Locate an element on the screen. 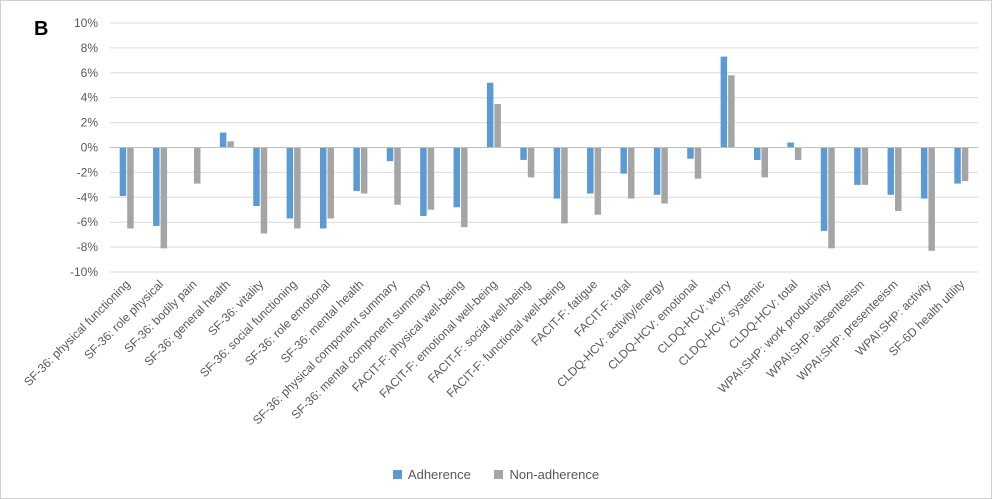 This screenshot has width=992, height=499. panel-label: B is located at coordinates (41, 29).